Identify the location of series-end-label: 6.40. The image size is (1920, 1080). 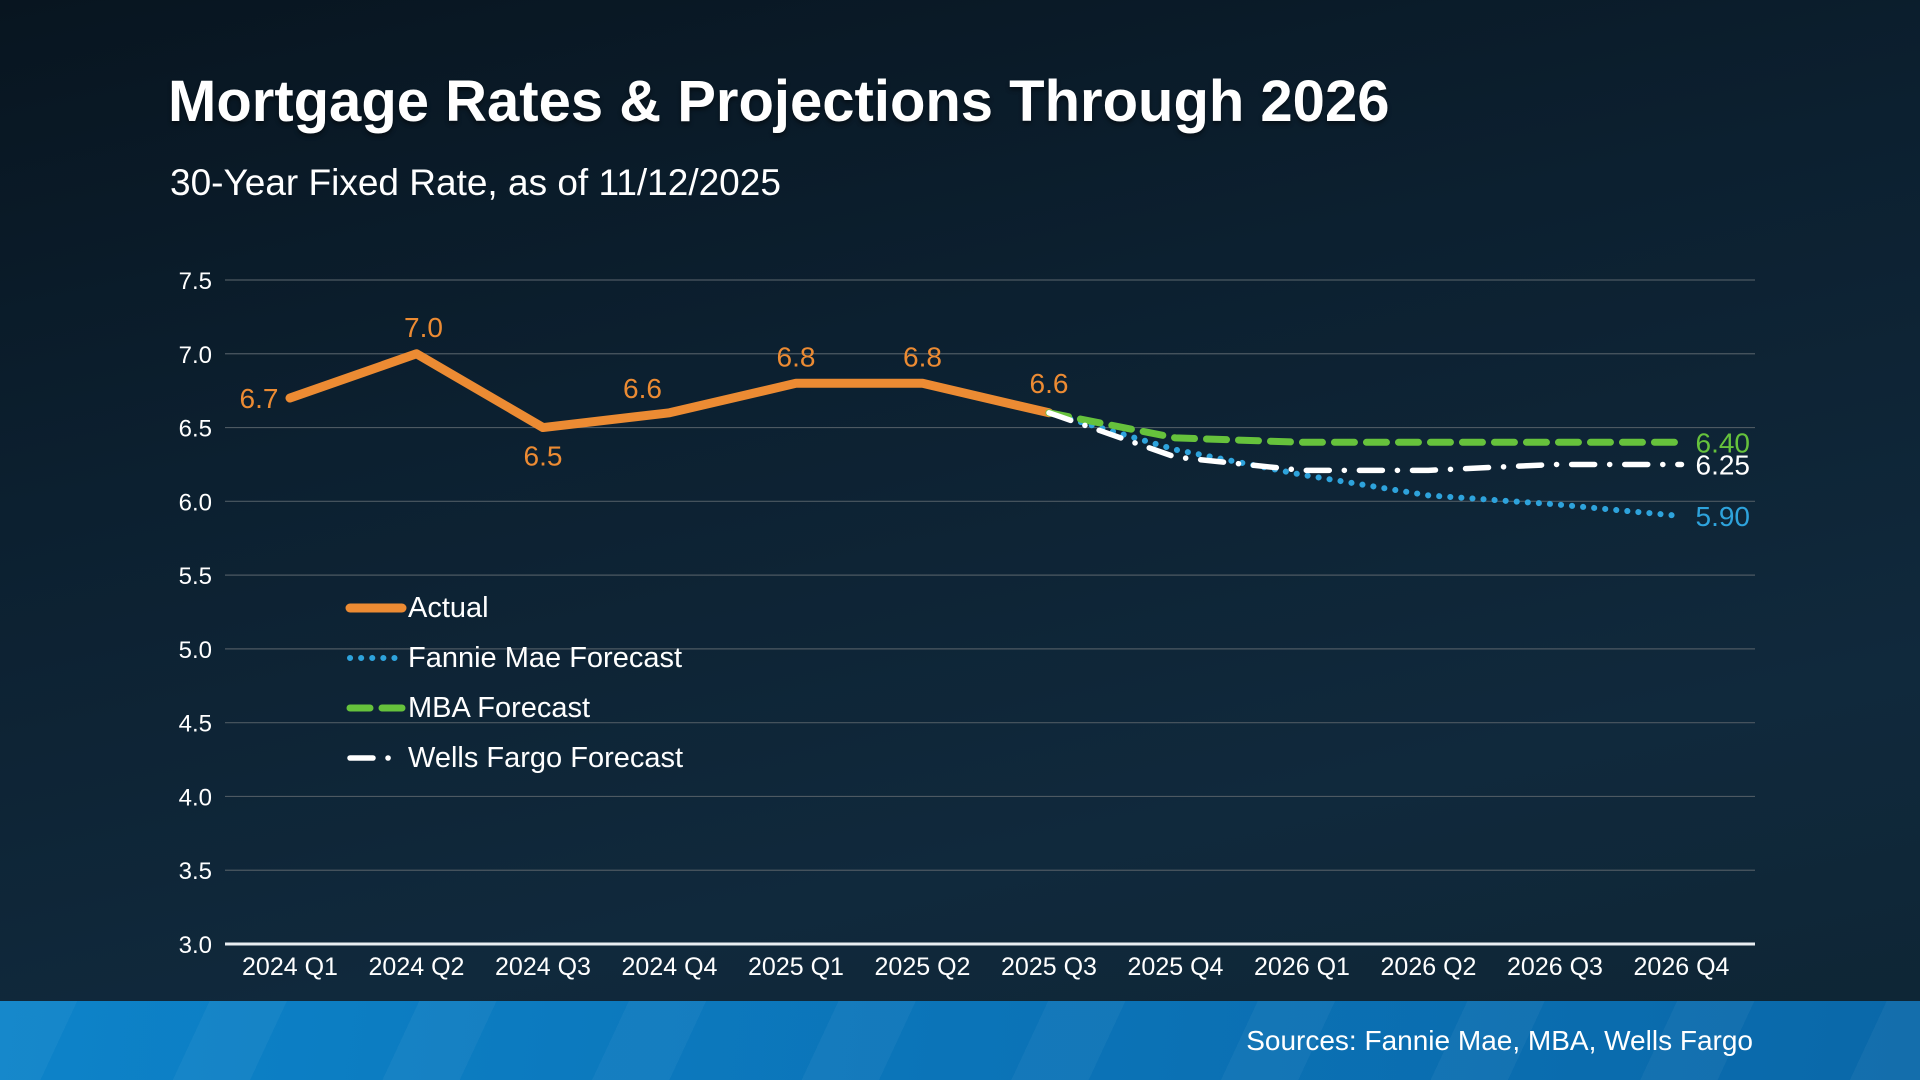
(1723, 442).